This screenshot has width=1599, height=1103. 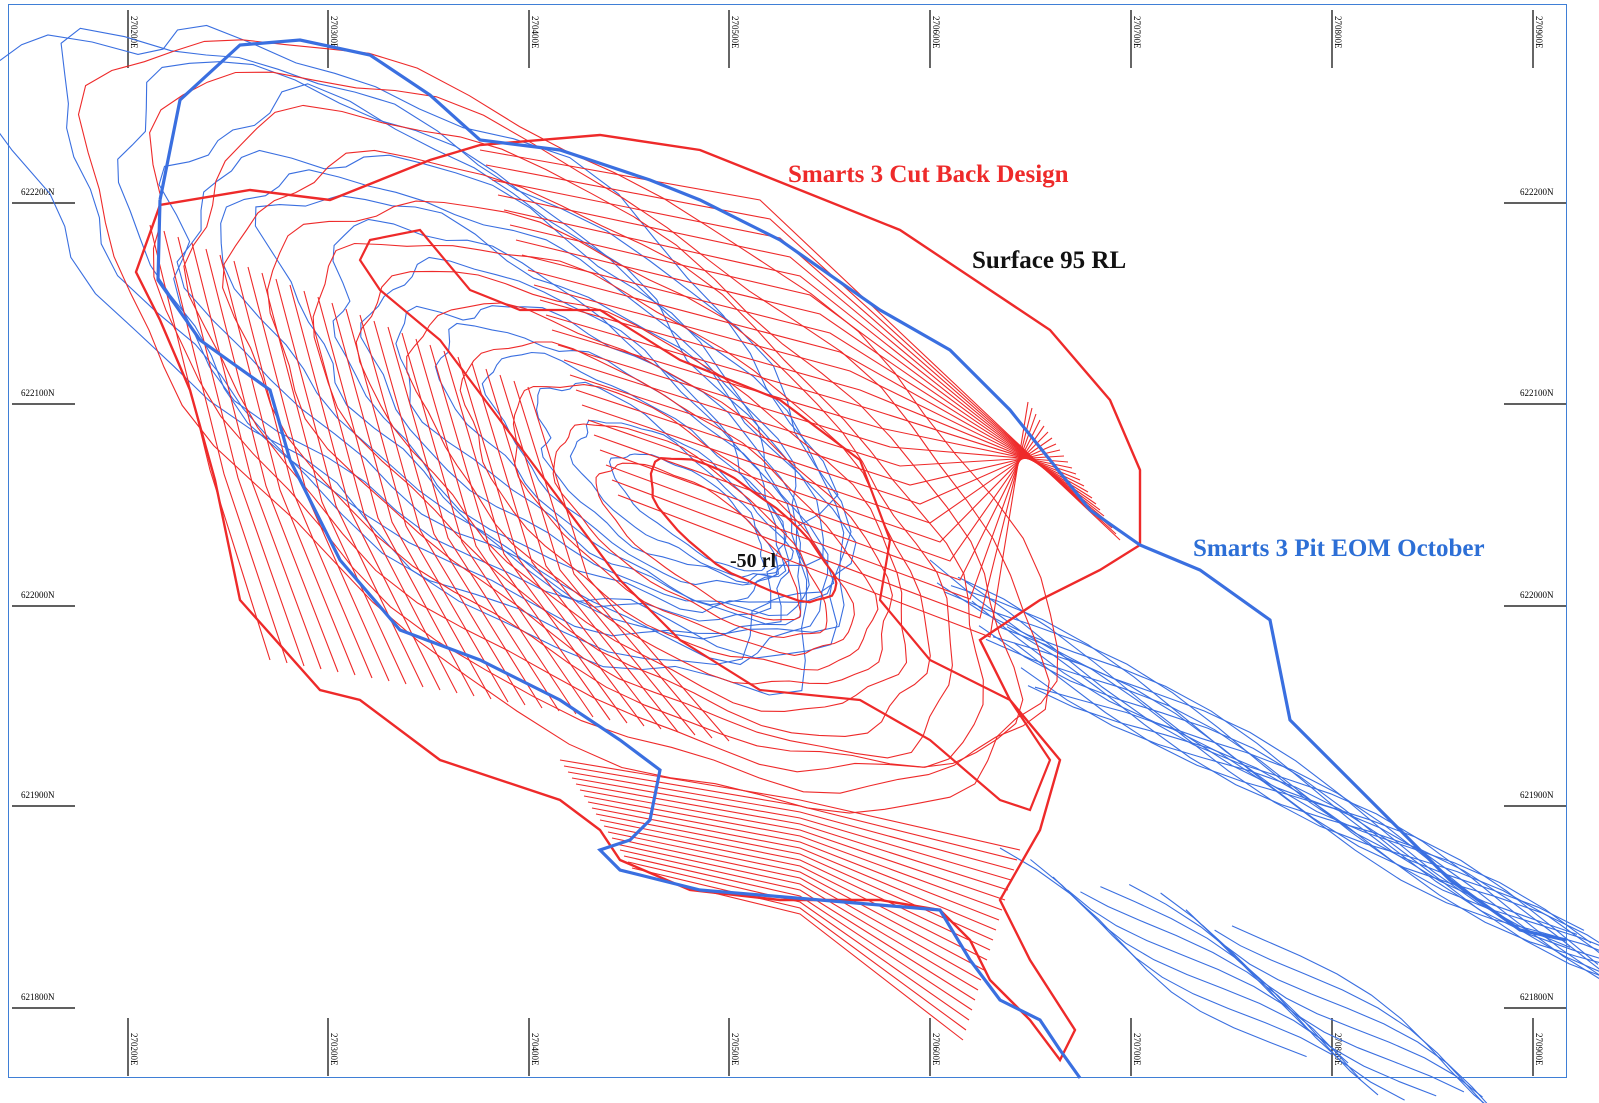 What do you see at coordinates (334, 1049) in the screenshot?
I see `easting-label-bottom: 270300E` at bounding box center [334, 1049].